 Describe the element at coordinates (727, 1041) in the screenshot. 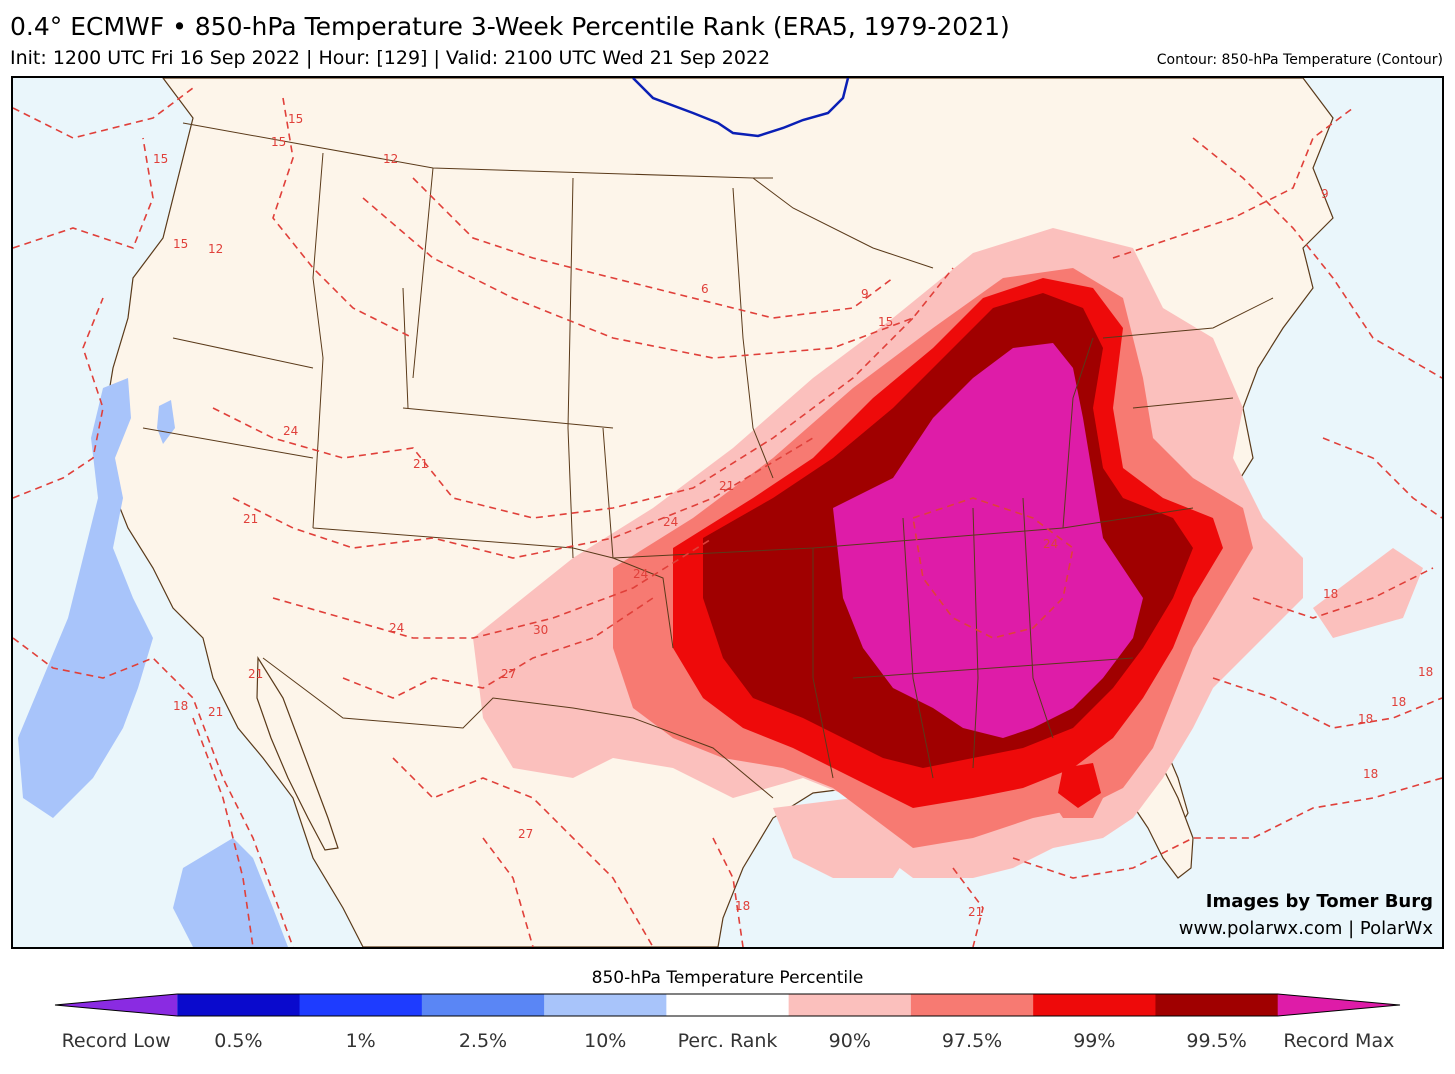

I see `colorbar-label: Perc. Rank` at that location.